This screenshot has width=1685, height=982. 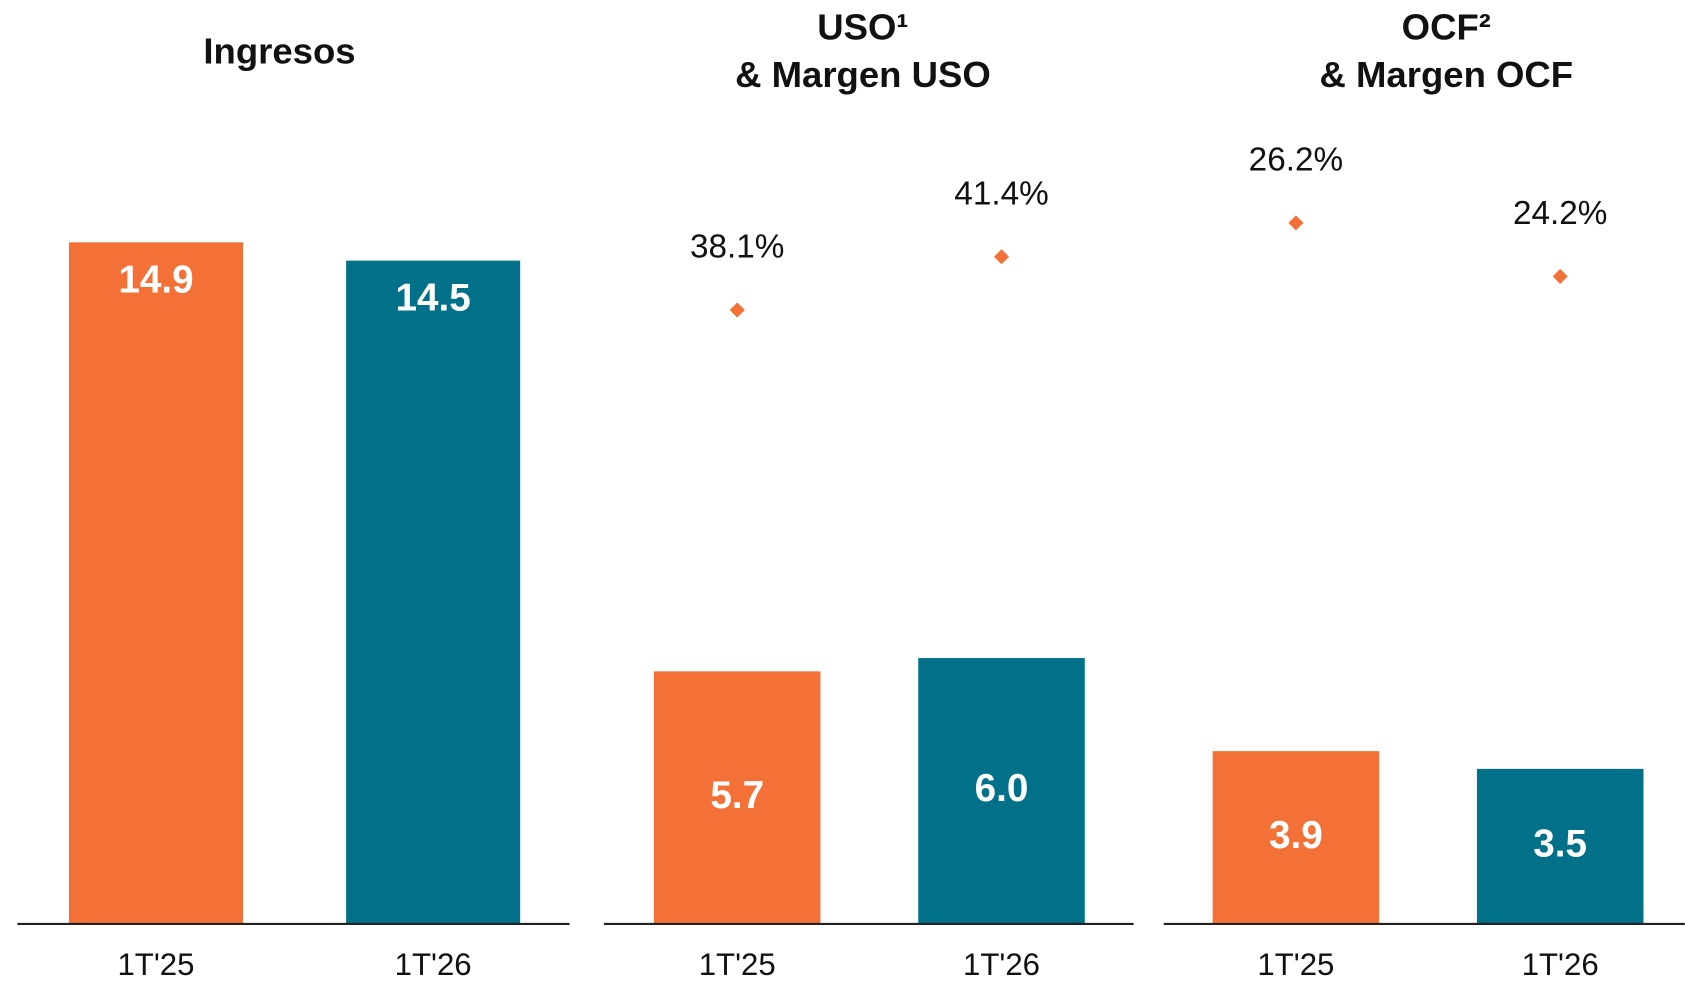 I want to click on bar-label: 3.9, so click(x=1296, y=835).